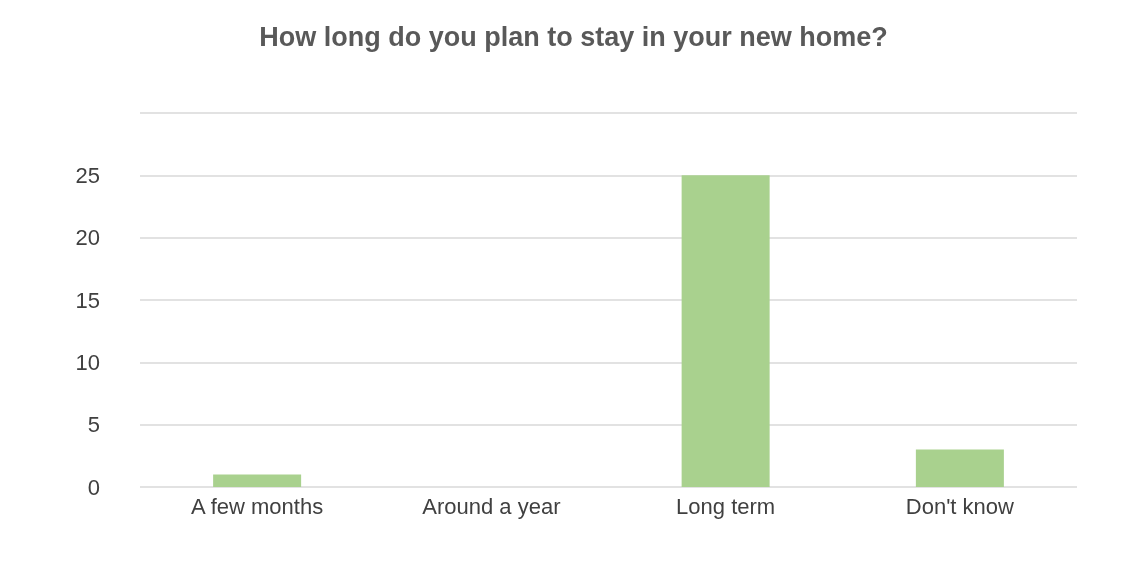 The image size is (1147, 564). Describe the element at coordinates (960, 506) in the screenshot. I see `x-tick-label: Don't know` at that location.